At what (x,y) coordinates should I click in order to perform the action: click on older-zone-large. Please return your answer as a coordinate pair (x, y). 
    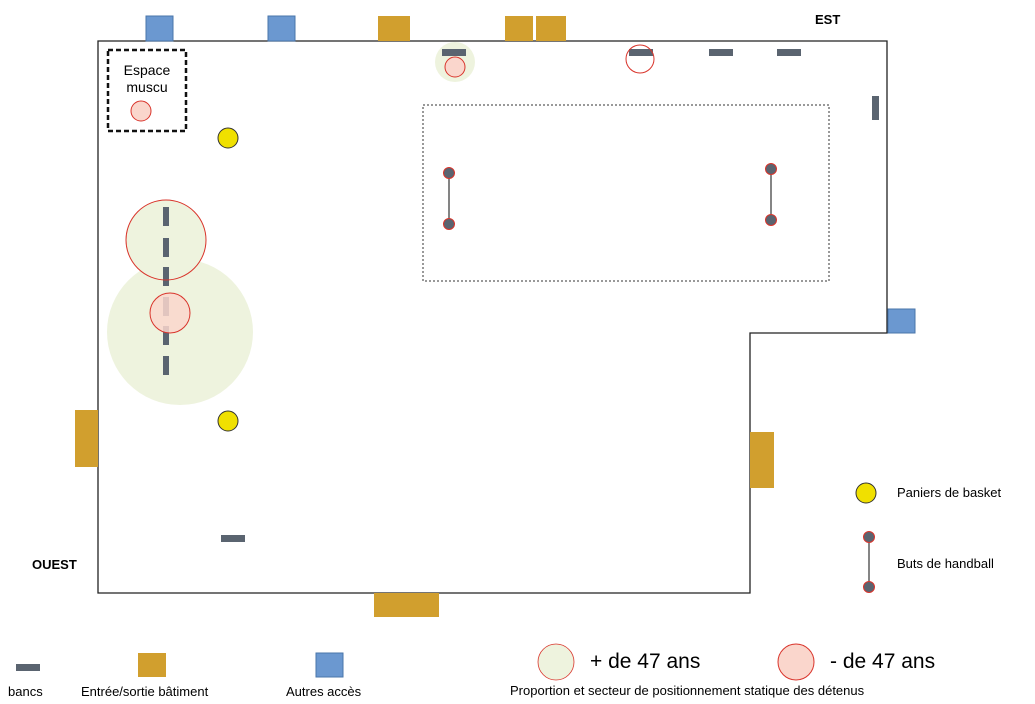
    Looking at the image, I should click on (180, 332).